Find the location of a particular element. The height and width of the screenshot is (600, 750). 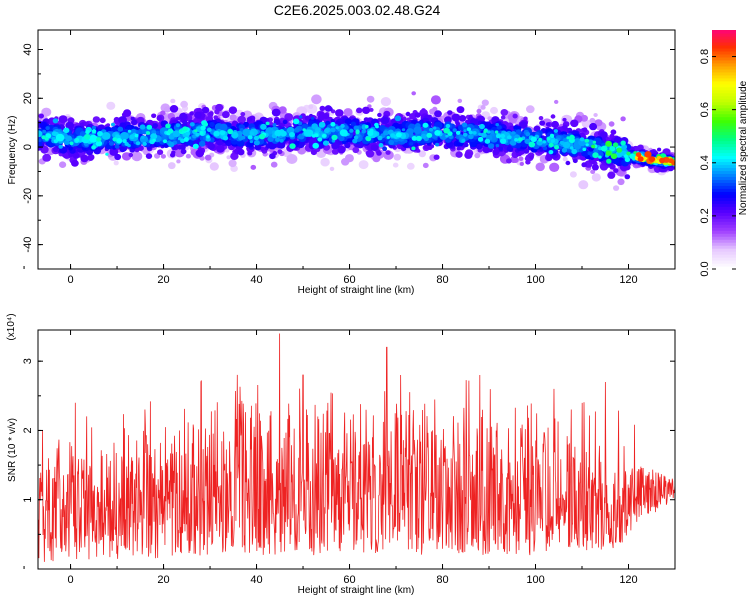

colorbar-tick-label: 0.6 is located at coordinates (705, 109).